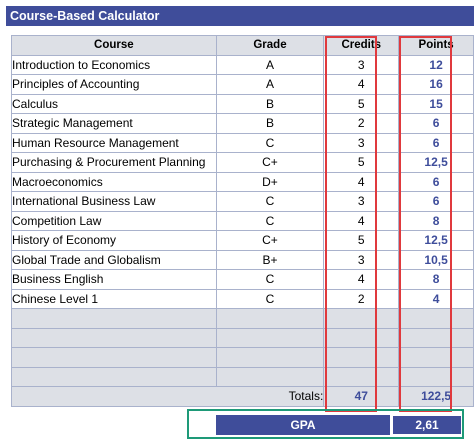  Describe the element at coordinates (167, 396) in the screenshot. I see `totals-label: Totals:` at that location.